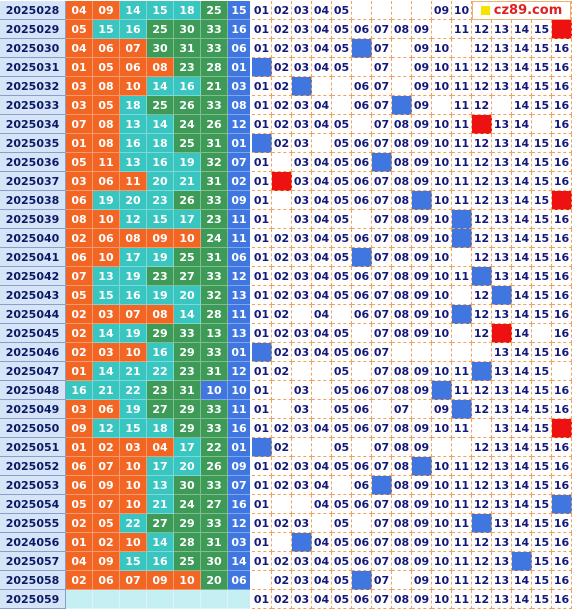 This screenshot has width=572, height=609. Describe the element at coordinates (79, 542) in the screenshot. I see `red-ball-cell: 01` at that location.